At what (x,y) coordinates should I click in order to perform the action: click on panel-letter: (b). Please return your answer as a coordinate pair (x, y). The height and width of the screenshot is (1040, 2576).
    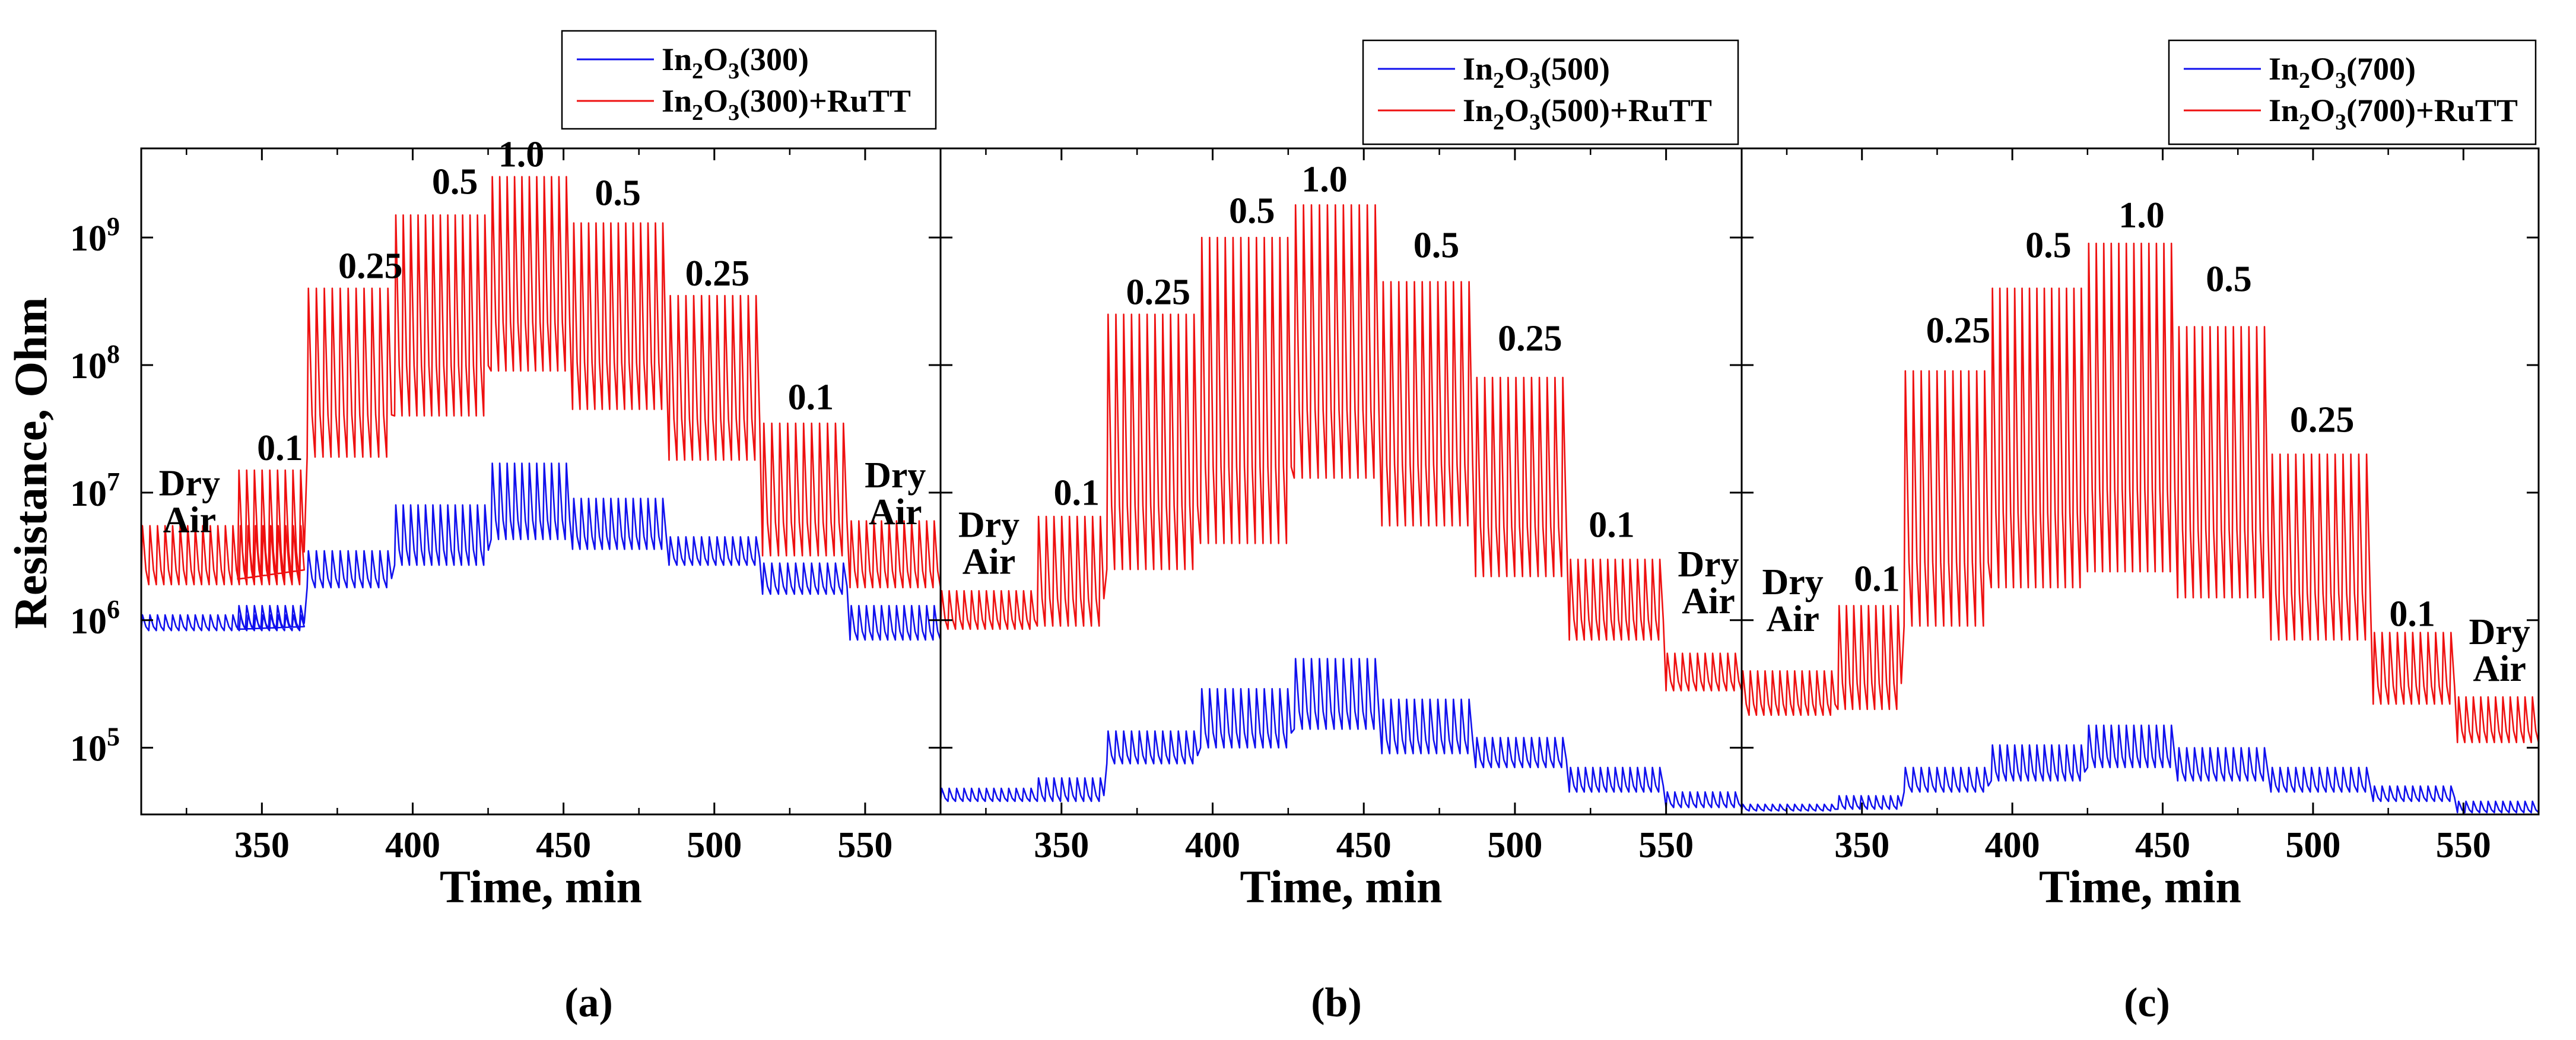
    Looking at the image, I should click on (1336, 1003).